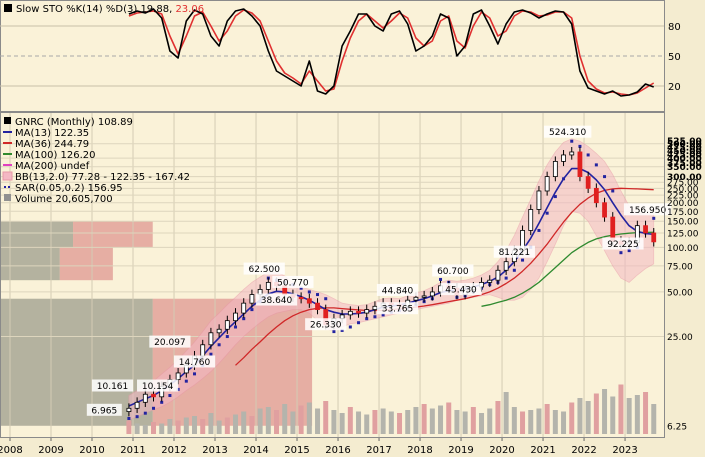 This screenshot has height=457, width=705. I want to click on price-y-tick-label: 125.00, so click(683, 234).